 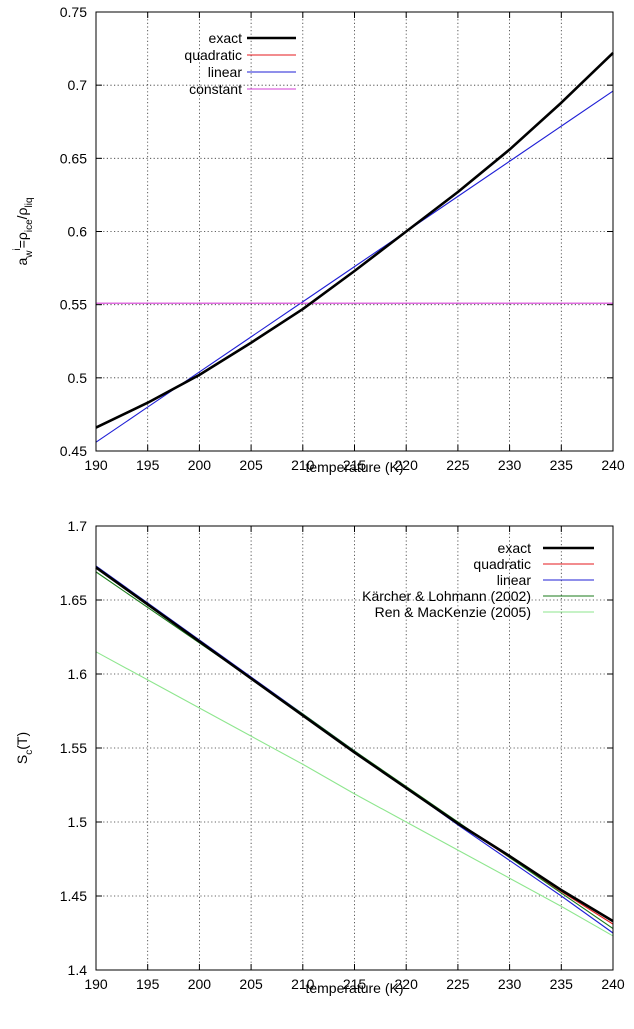 What do you see at coordinates (453, 612) in the screenshot?
I see `legend-label: Ren & MacKenzie (2005)` at bounding box center [453, 612].